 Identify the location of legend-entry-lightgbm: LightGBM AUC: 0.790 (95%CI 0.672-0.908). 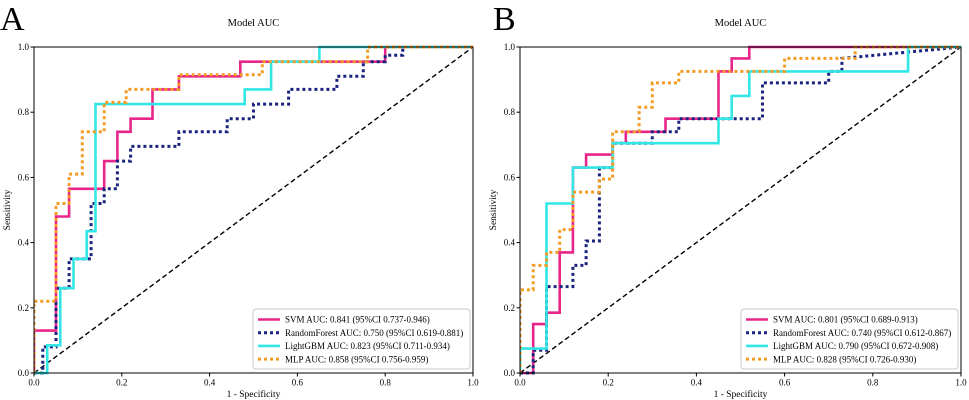
(855, 346).